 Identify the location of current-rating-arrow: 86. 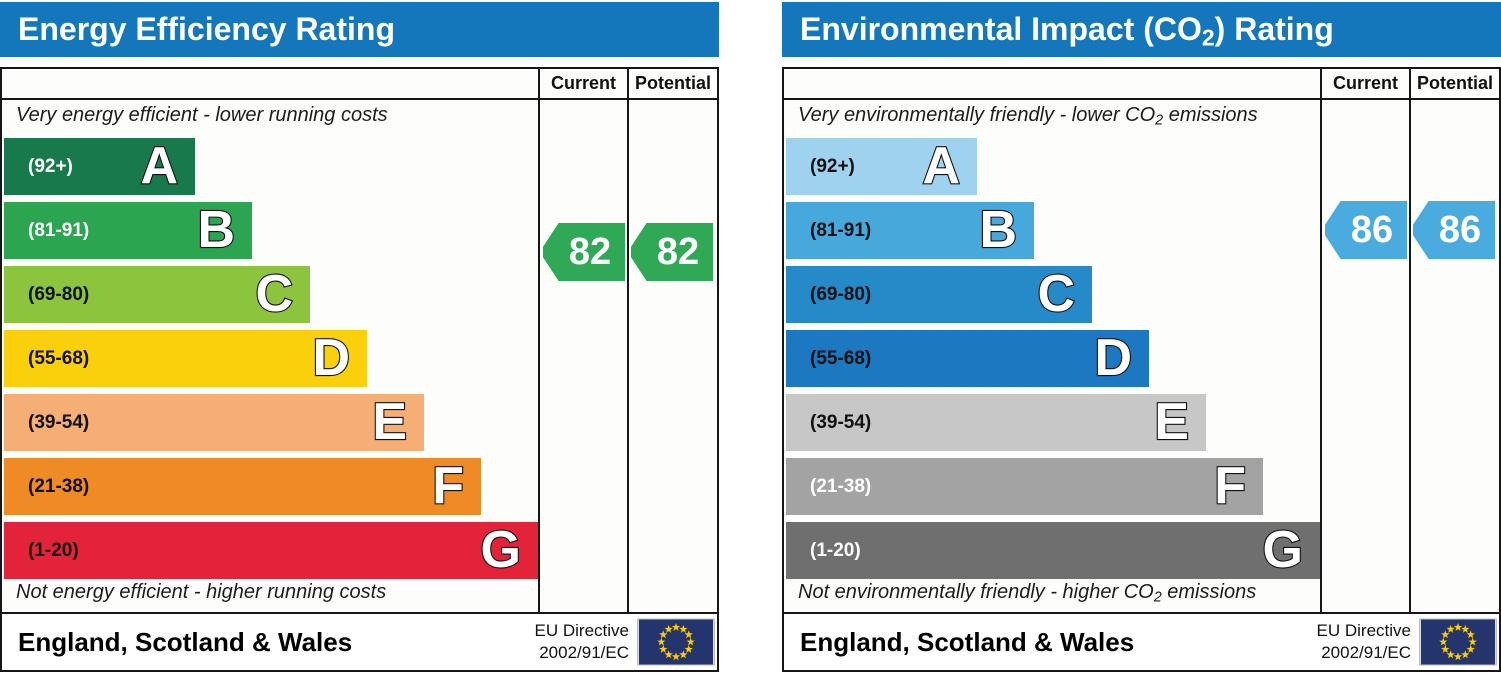
(1366, 230).